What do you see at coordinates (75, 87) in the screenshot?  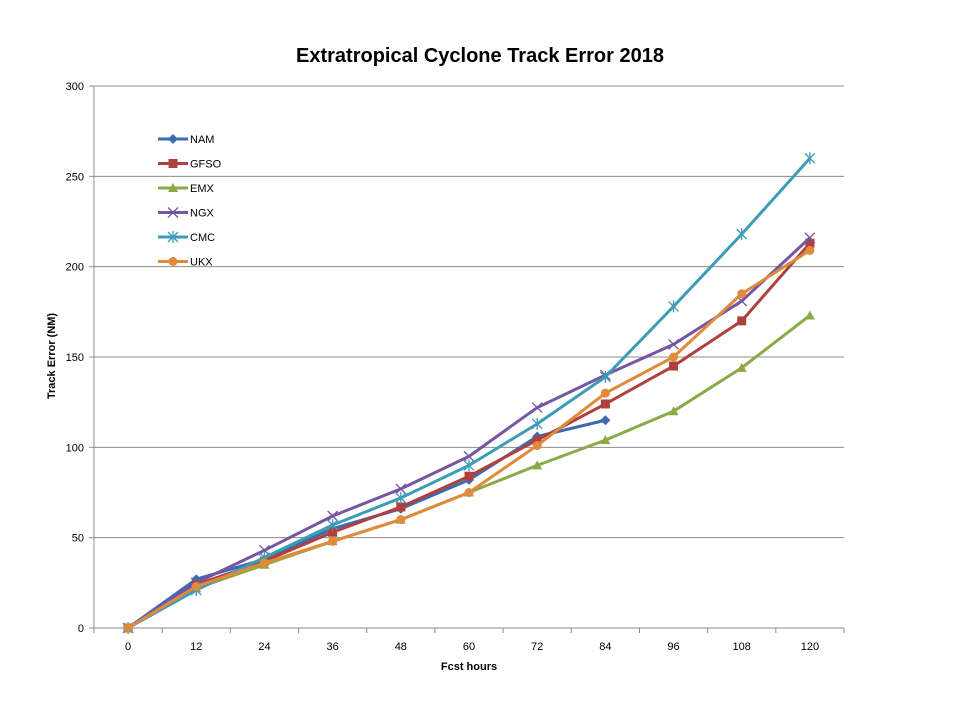 I see `y-tick-label: 300` at bounding box center [75, 87].